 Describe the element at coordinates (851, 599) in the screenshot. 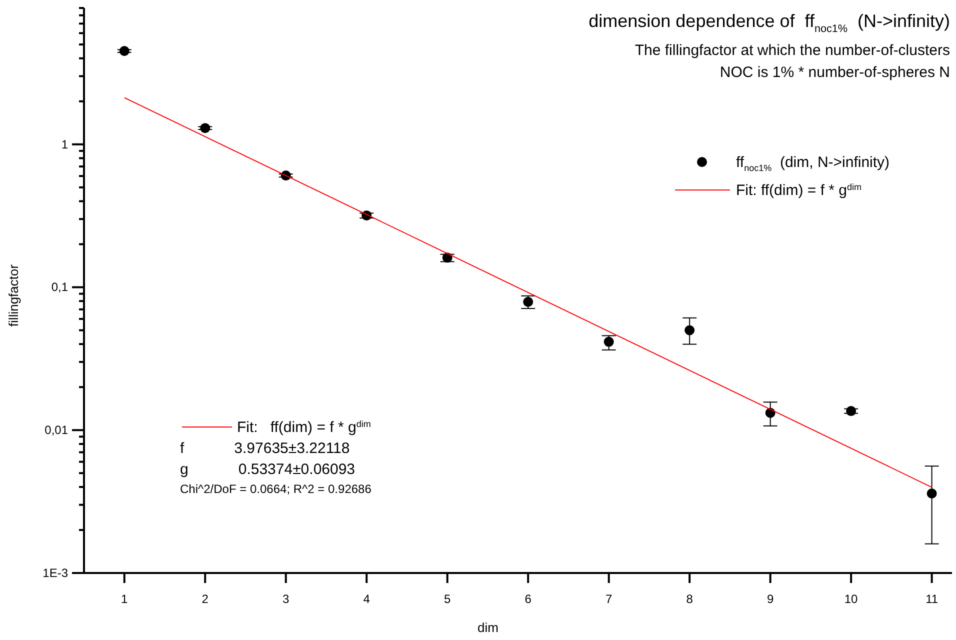

I see `x-tick-label: 10` at that location.